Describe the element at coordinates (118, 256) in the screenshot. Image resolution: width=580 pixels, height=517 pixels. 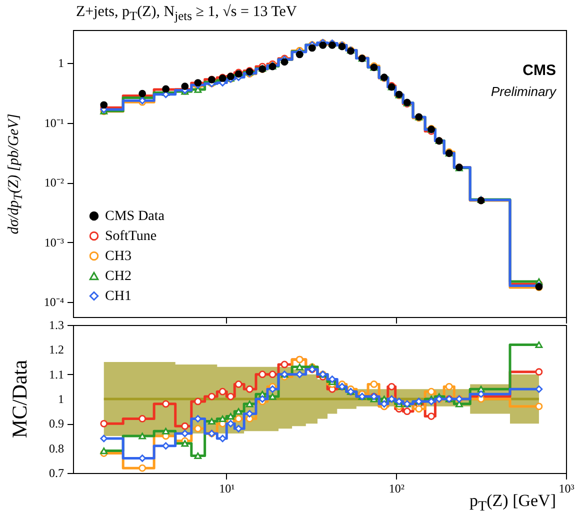
I see `legend-label: CH3` at that location.